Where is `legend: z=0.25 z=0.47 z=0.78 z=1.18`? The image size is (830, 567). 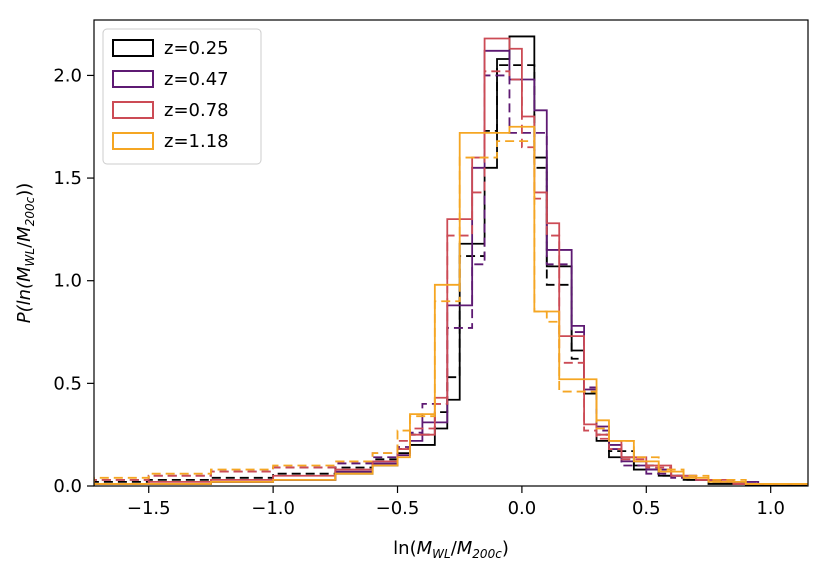
legend: z=0.25 z=0.47 z=0.78 z=1.18 is located at coordinates (182, 96).